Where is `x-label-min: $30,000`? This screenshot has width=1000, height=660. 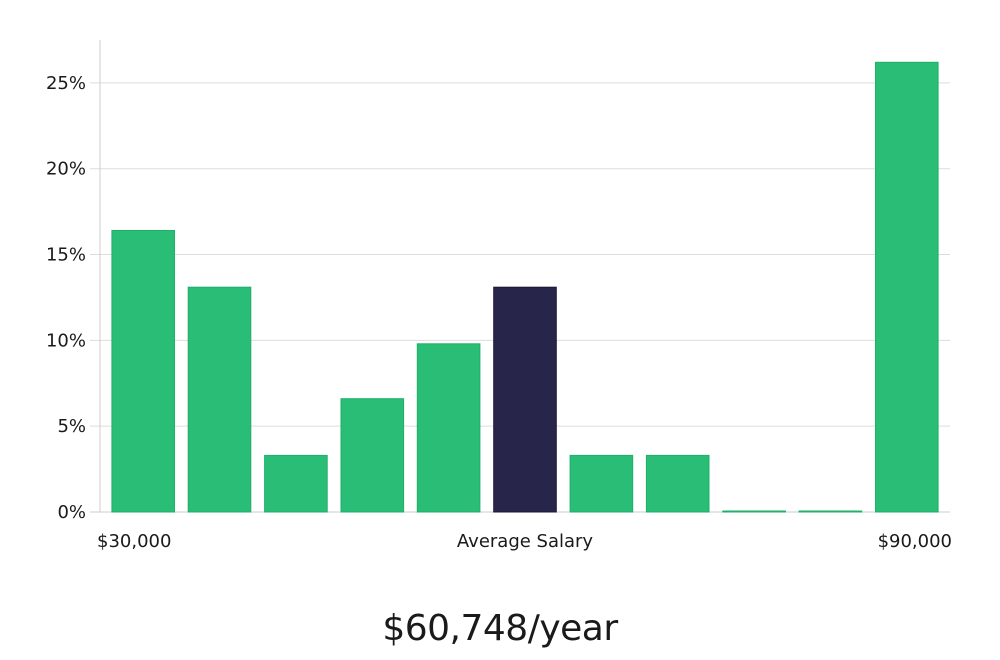
x-label-min: $30,000 is located at coordinates (134, 541).